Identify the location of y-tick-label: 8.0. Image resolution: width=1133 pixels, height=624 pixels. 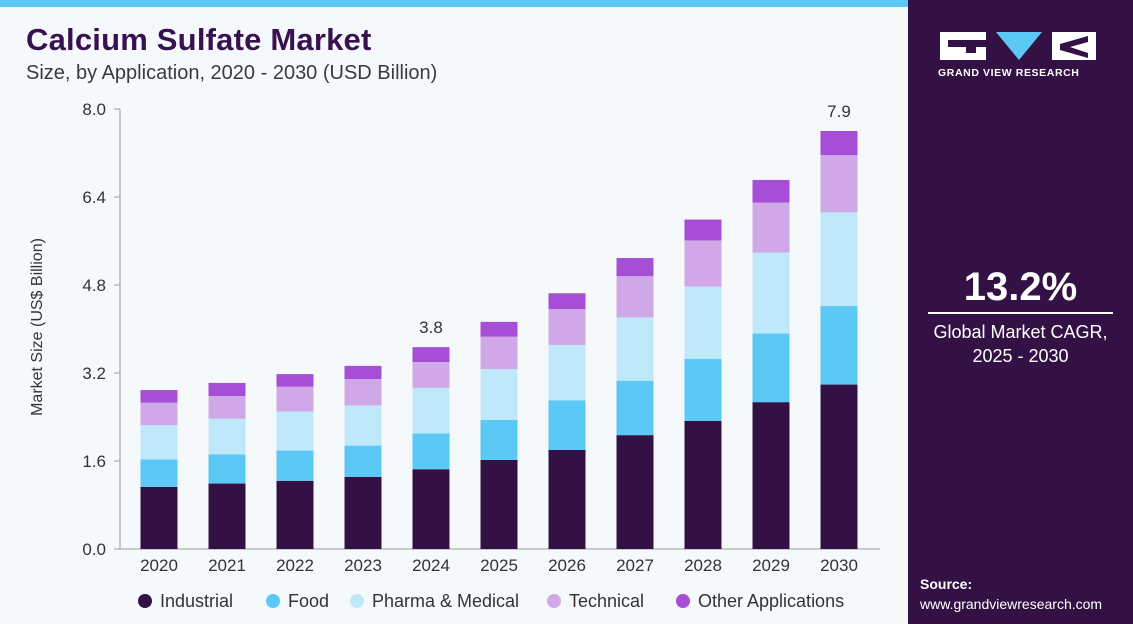
(94, 109).